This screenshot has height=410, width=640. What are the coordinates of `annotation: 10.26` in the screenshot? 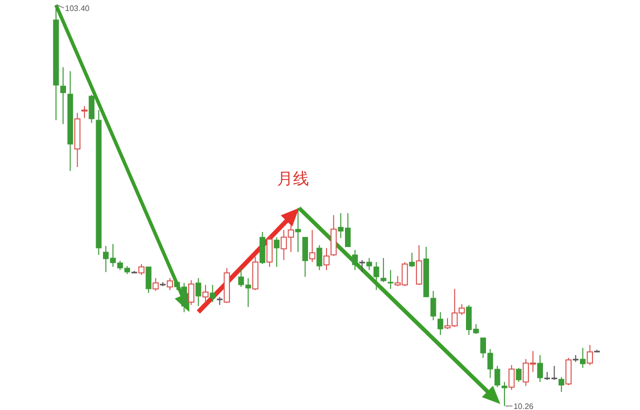 It's located at (523, 406).